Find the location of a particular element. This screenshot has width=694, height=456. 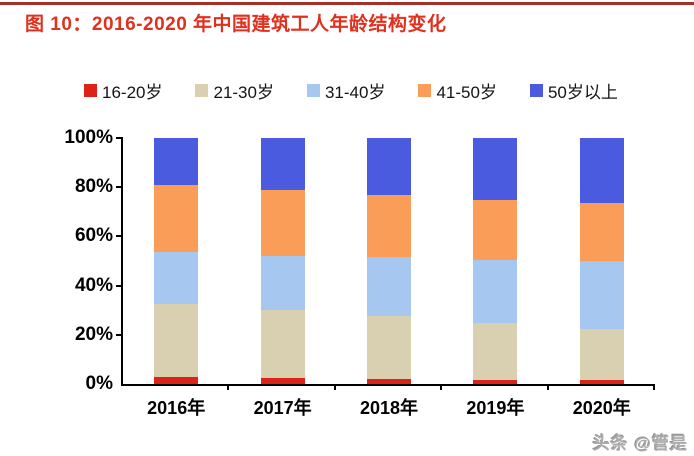

legend-label: 21-30岁 is located at coordinates (243, 92).